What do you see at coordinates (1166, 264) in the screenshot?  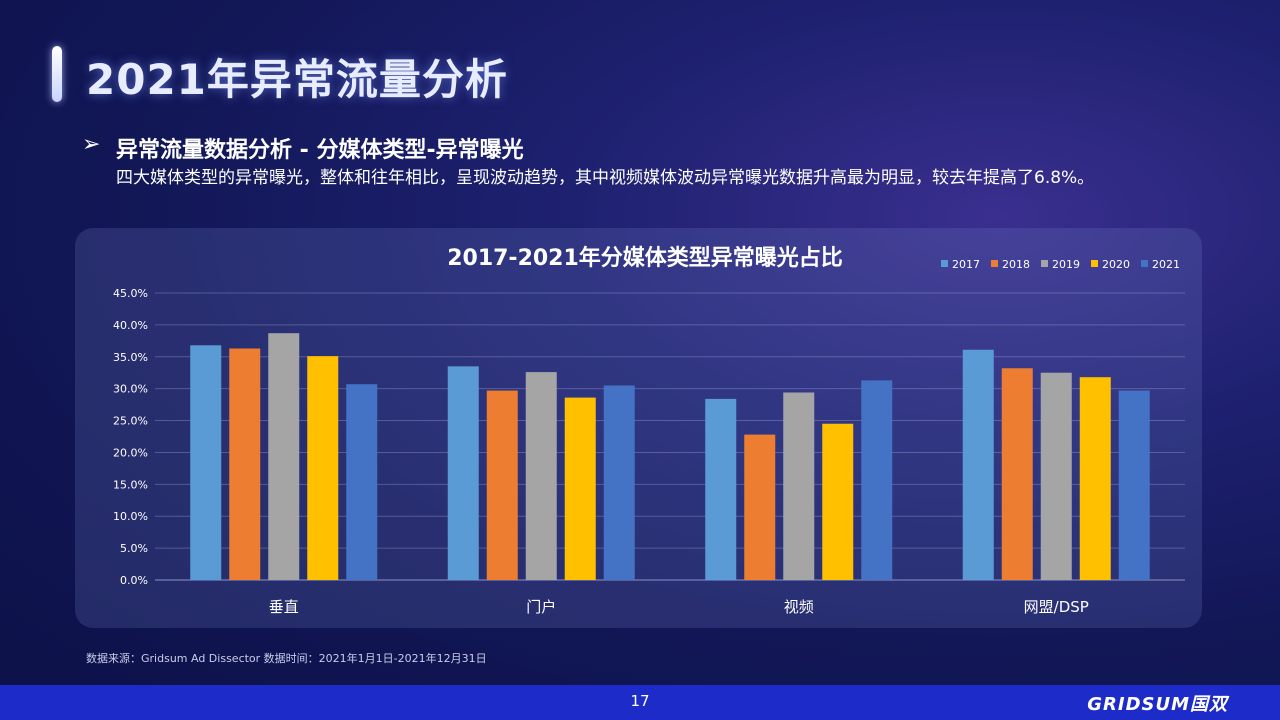 I see `legend-label: 2021` at bounding box center [1166, 264].